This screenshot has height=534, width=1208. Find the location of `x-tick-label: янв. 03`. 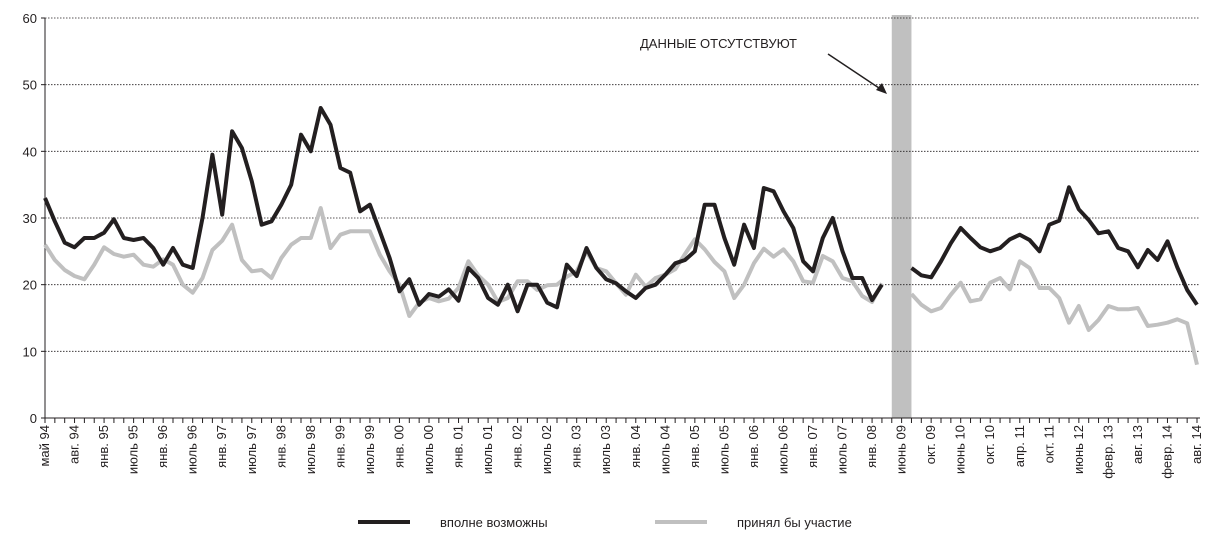

x-tick-label: янв. 03 is located at coordinates (576, 446).